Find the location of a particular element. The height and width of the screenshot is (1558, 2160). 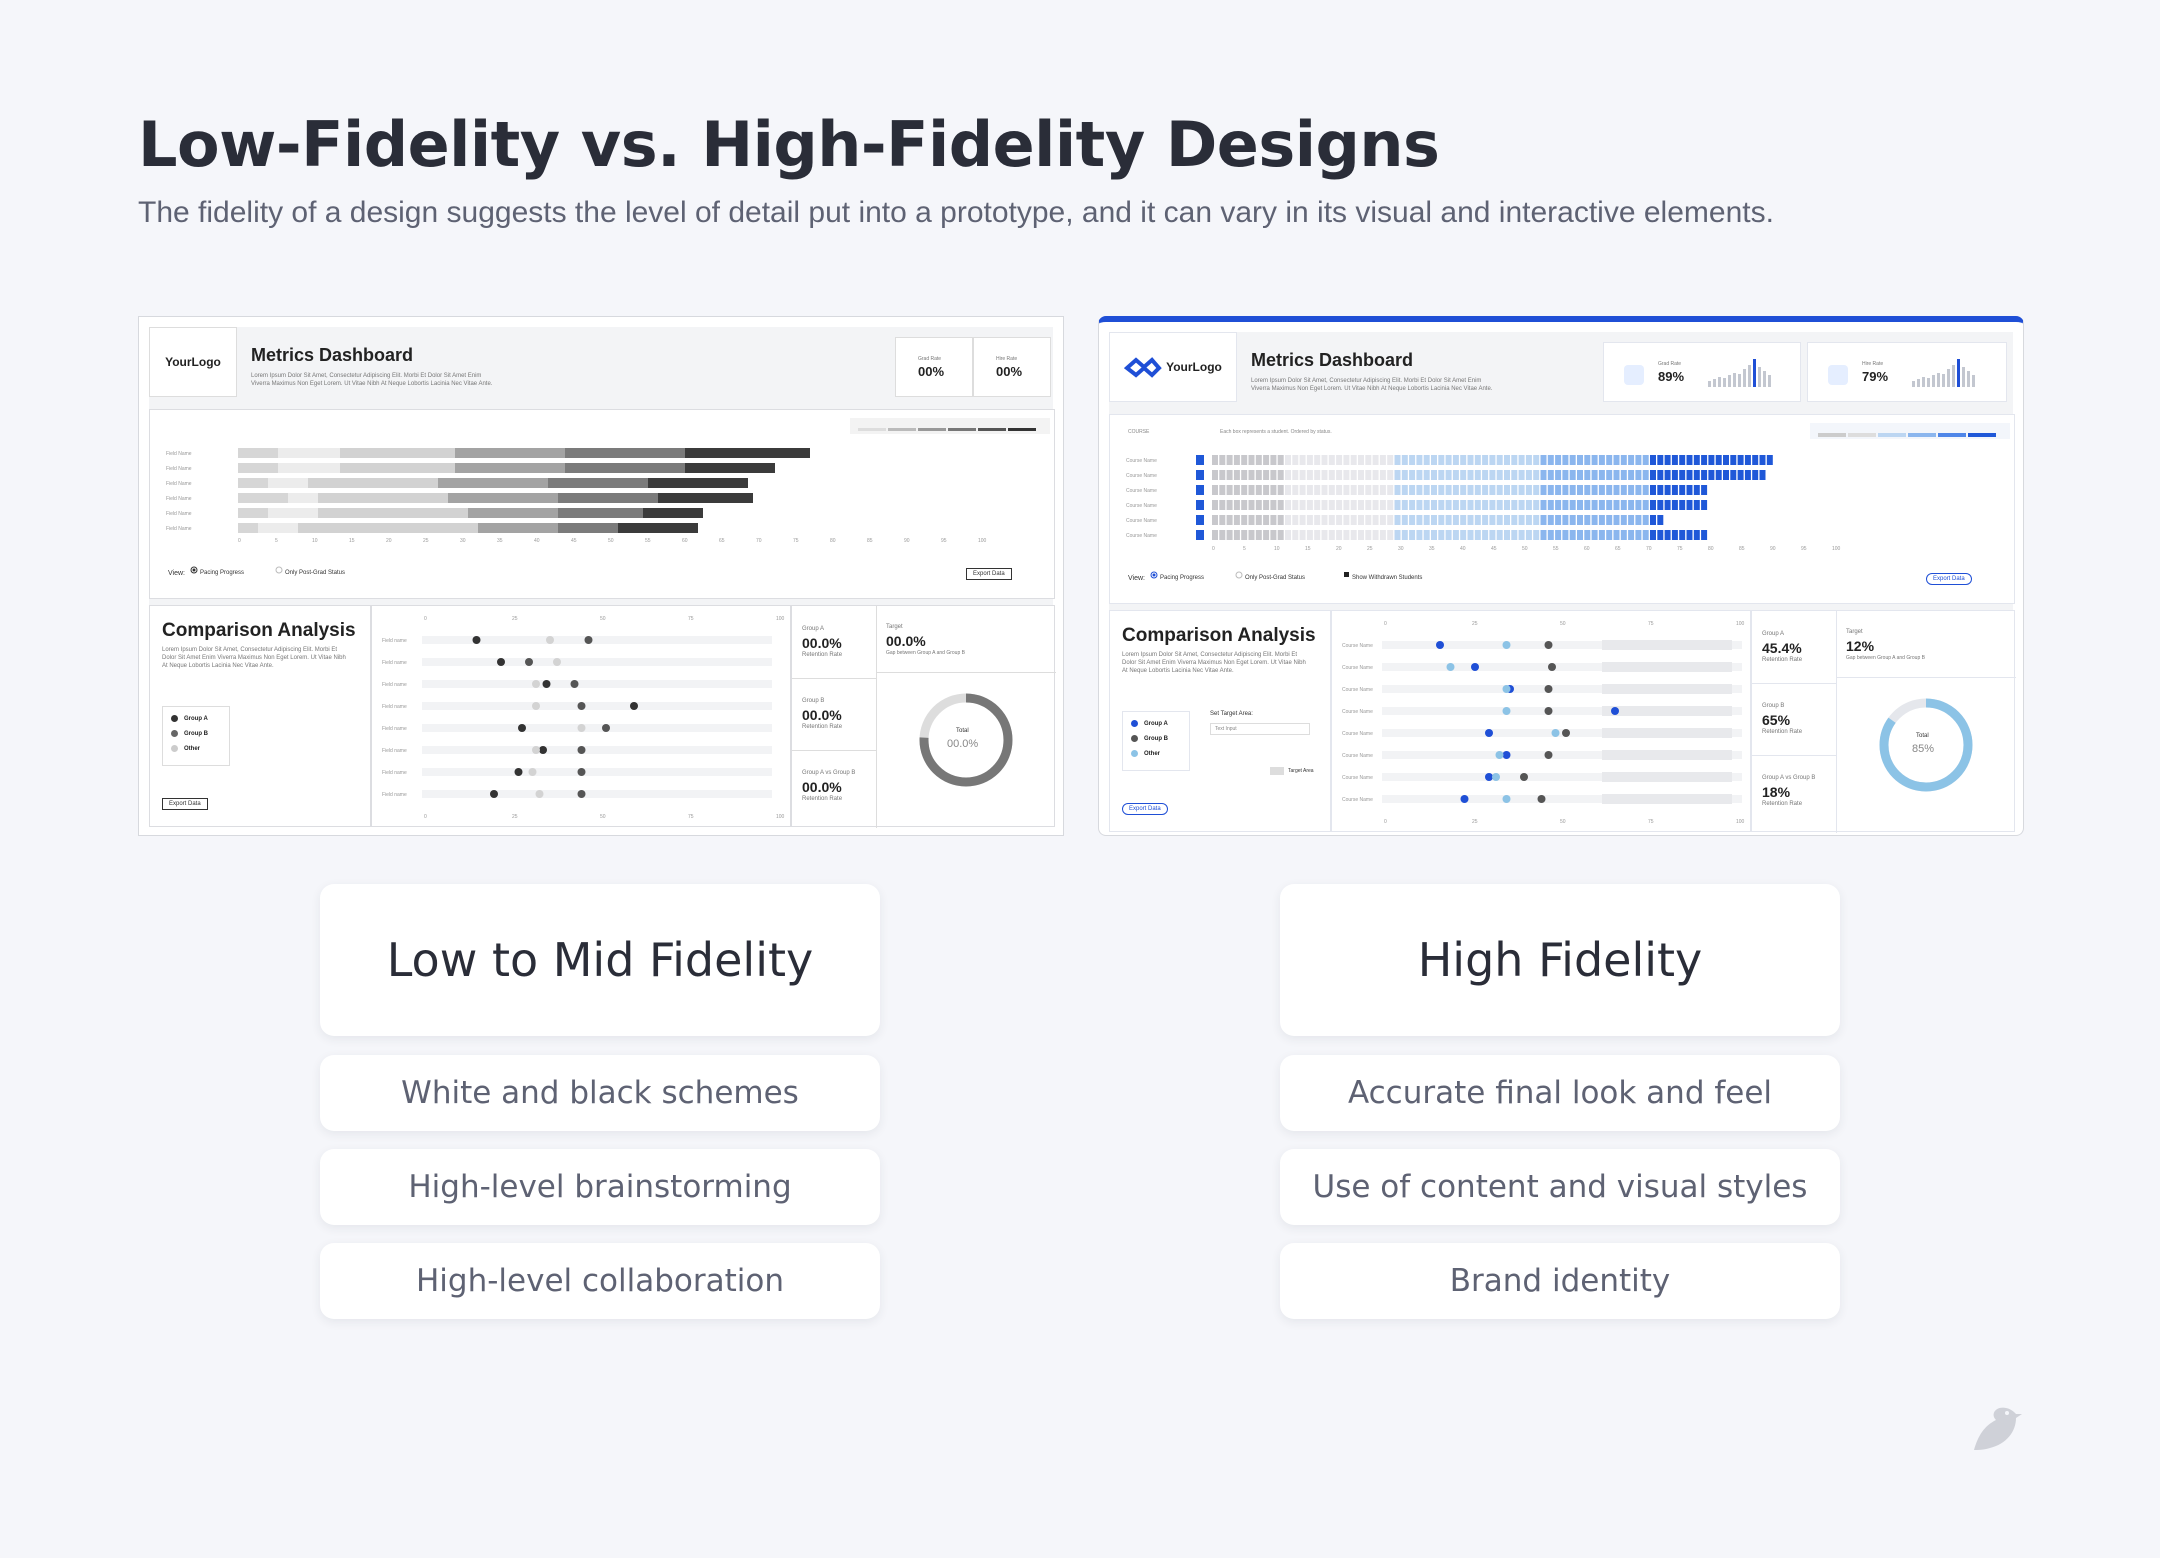

row-marker is located at coordinates (1200, 520).